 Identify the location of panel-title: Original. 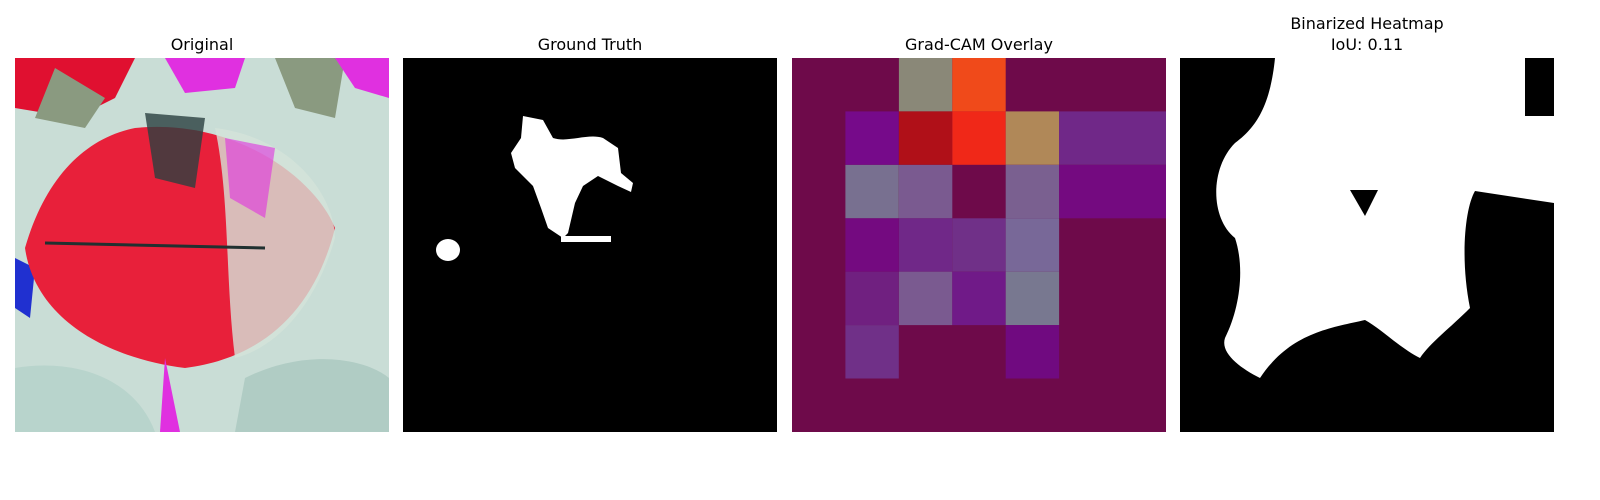
(202, 44).